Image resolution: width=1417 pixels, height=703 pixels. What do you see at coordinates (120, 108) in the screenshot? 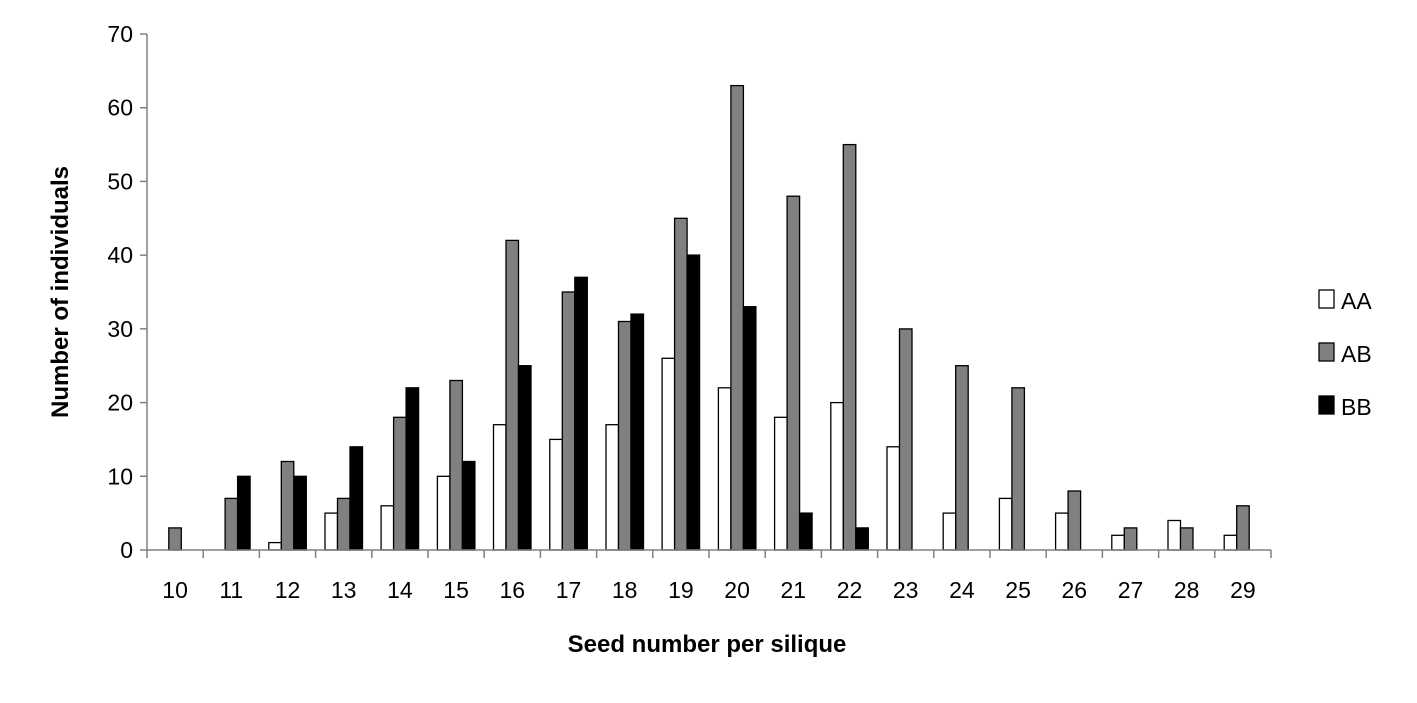
I see `y-tick-label-60: 60` at bounding box center [120, 108].